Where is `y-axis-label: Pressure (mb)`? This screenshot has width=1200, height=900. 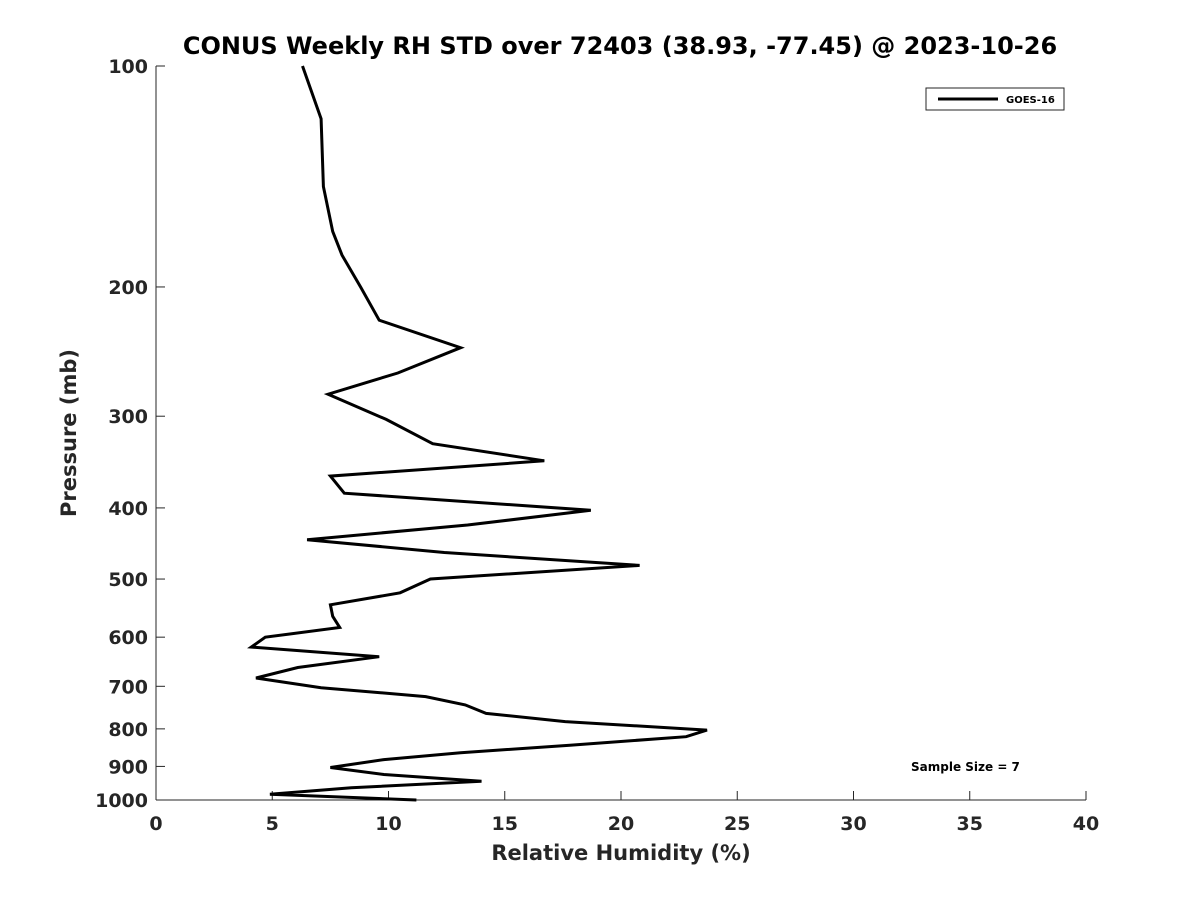
y-axis-label: Pressure (mb) is located at coordinates (69, 433).